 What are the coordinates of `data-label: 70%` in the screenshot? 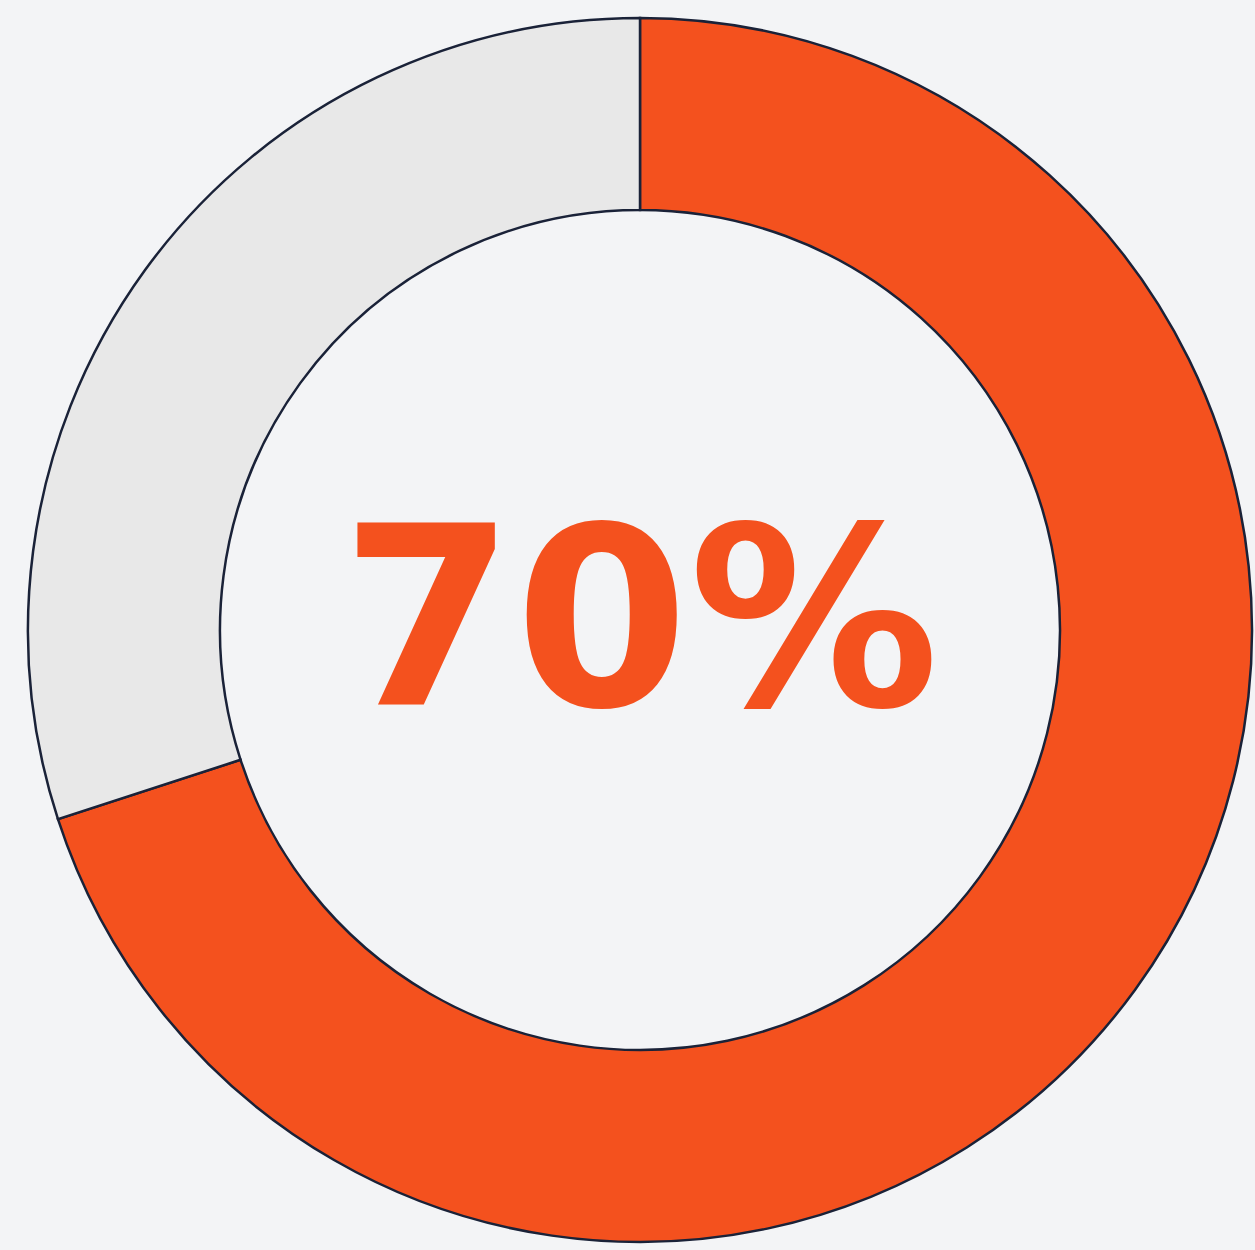 It's located at (640, 618).